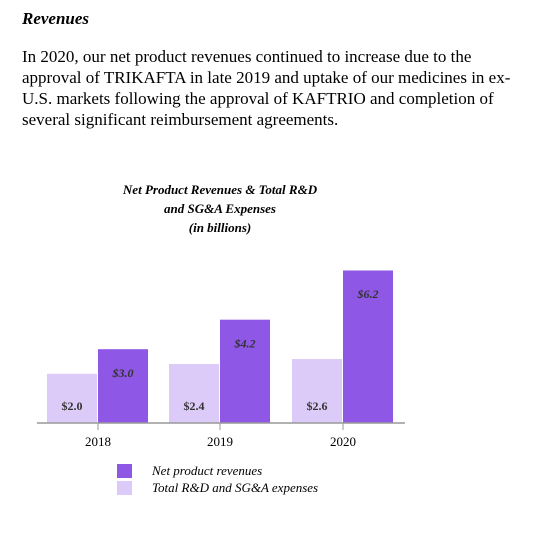 This screenshot has width=557, height=555. I want to click on x-tick-label: 2018, so click(98, 441).